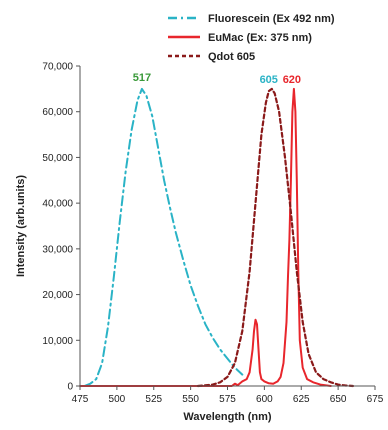 This screenshot has width=388, height=430. I want to click on y-tick-label: 60,000, so click(57, 112).